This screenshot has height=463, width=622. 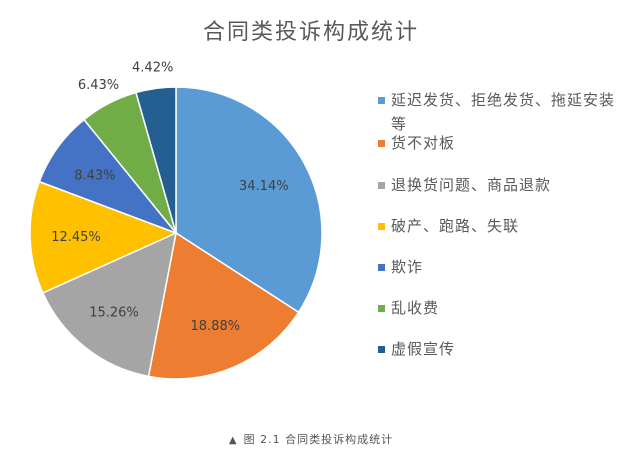 I want to click on legend-label: 货不对板, so click(x=423, y=143).